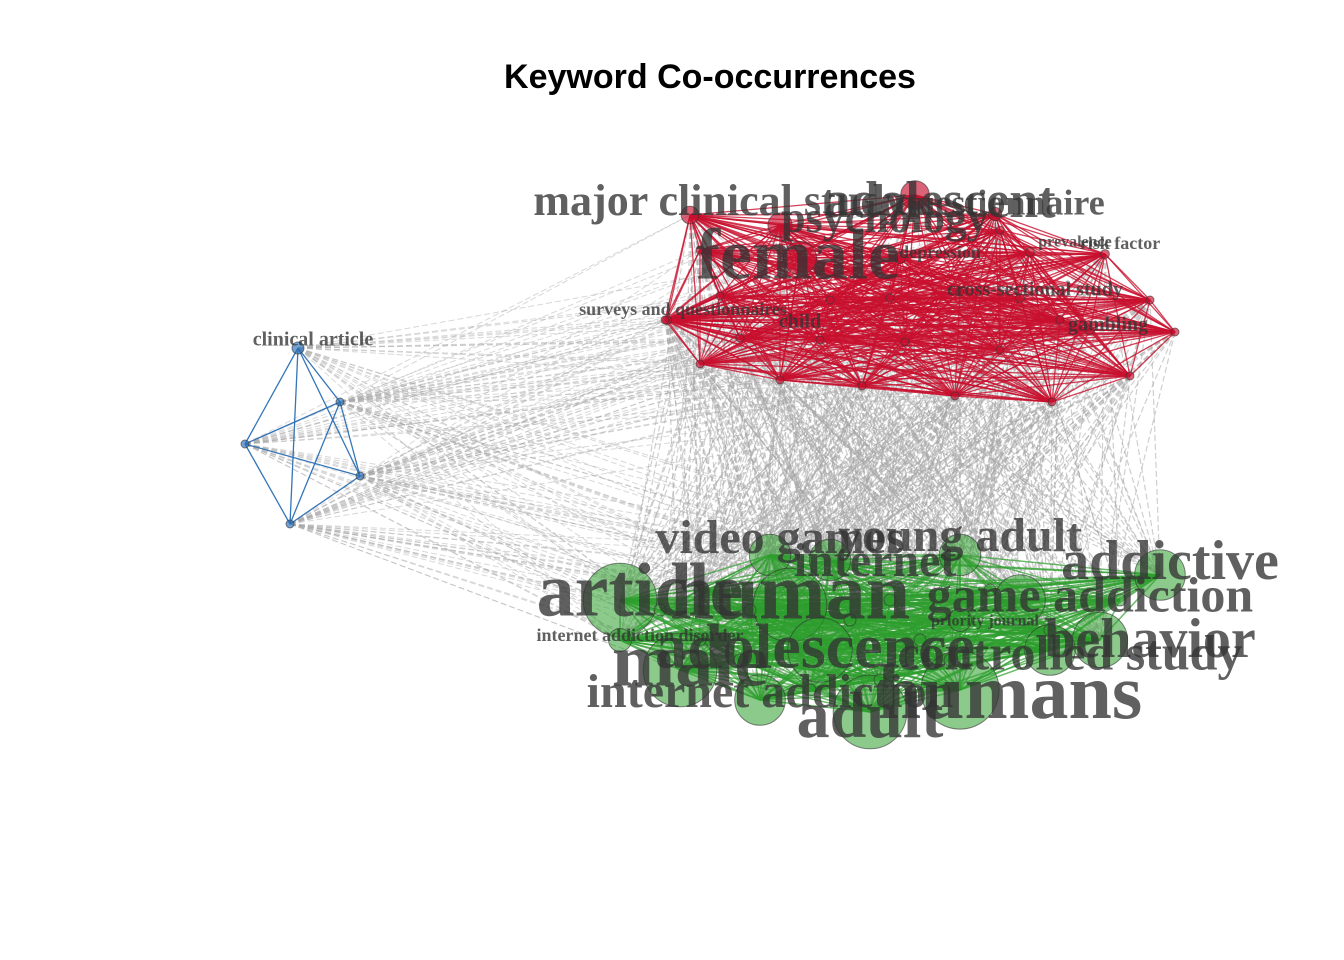 This screenshot has width=1344, height=960. Describe the element at coordinates (1120, 243) in the screenshot. I see `node-label: risk factor` at that location.